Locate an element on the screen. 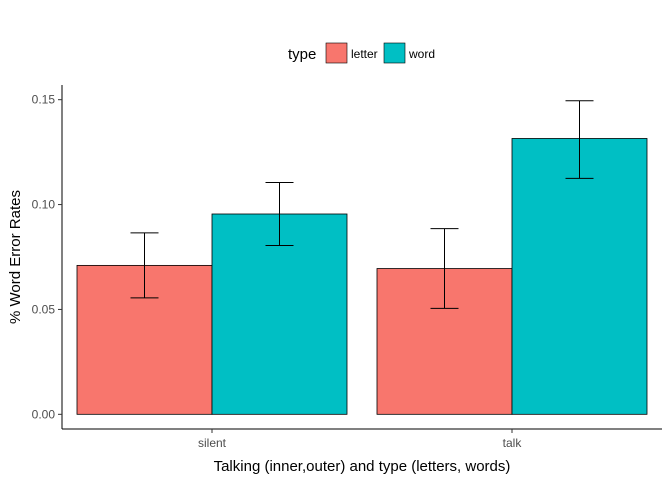 The width and height of the screenshot is (672, 480). error-bar-talk-letter is located at coordinates (444, 268).